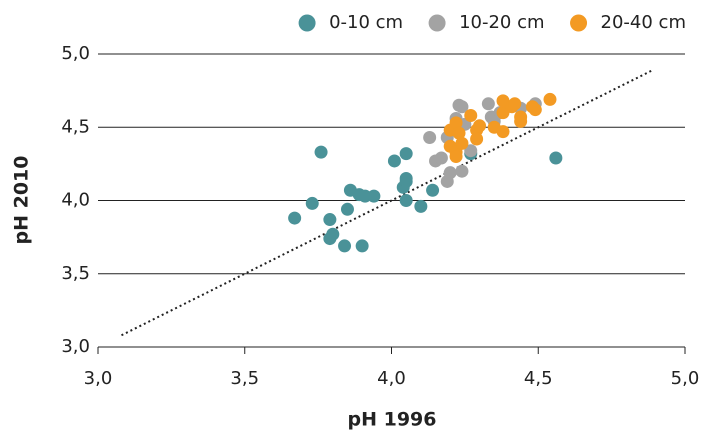  What do you see at coordinates (75, 53) in the screenshot?
I see `y-tick-label: 5,0` at bounding box center [75, 53].